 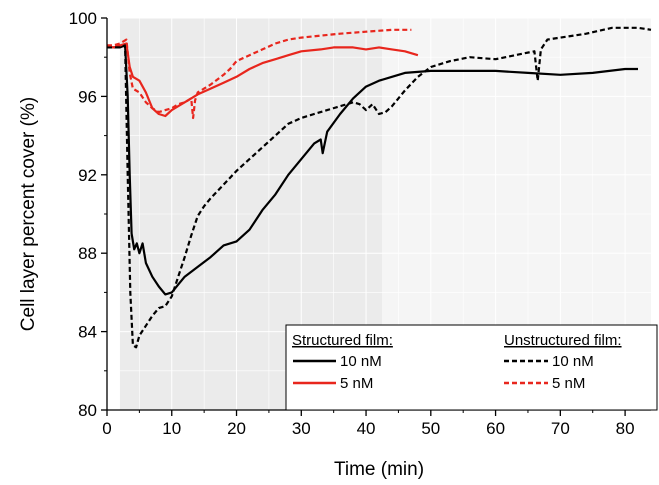 I want to click on x-tick-label: 20, so click(x=236, y=428).